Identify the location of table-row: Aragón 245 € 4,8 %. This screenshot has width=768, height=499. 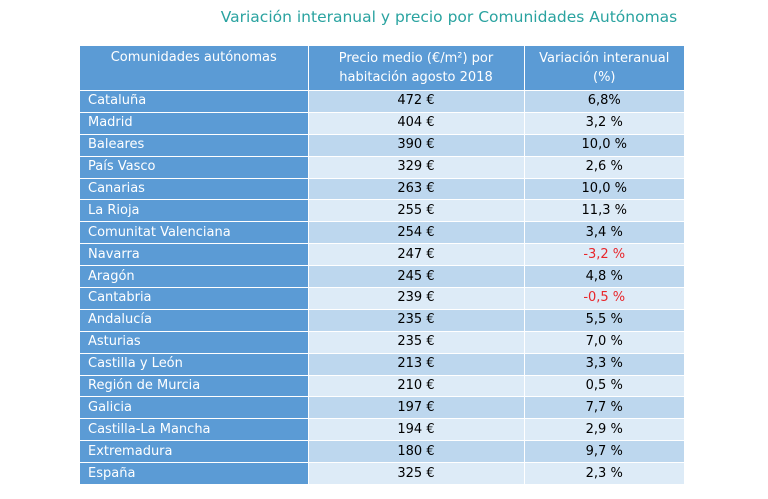
(382, 276).